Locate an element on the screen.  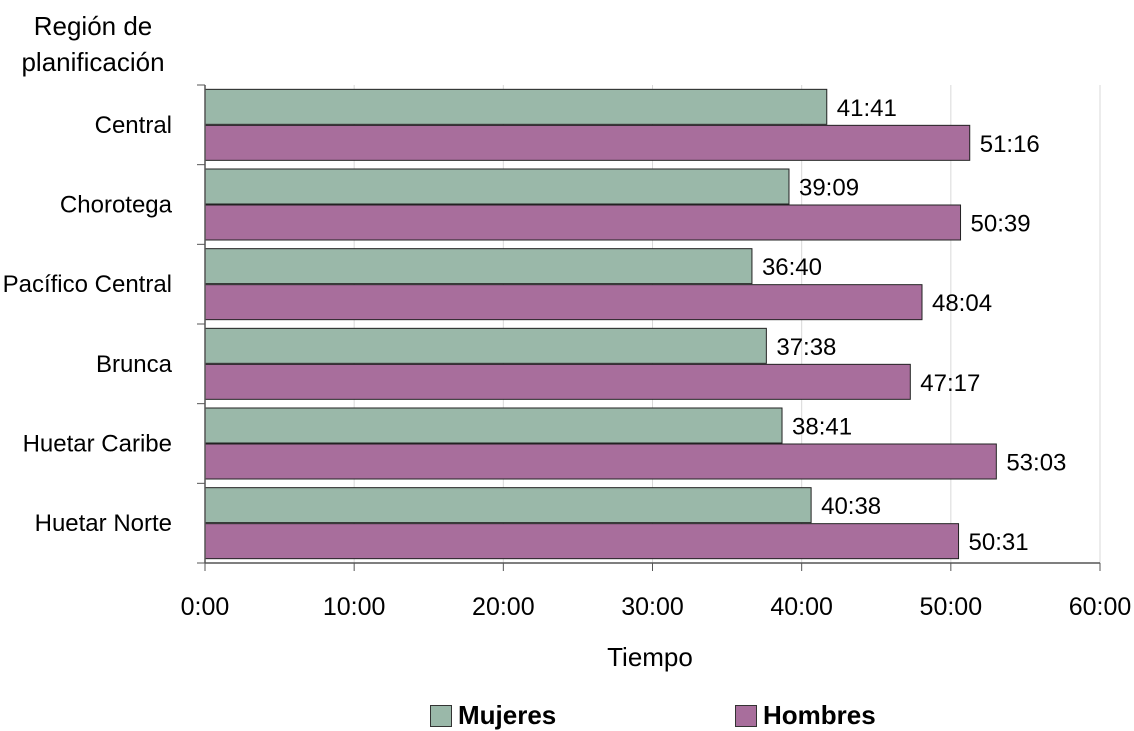
data-label-mujeres-0: 41:41 is located at coordinates (867, 108).